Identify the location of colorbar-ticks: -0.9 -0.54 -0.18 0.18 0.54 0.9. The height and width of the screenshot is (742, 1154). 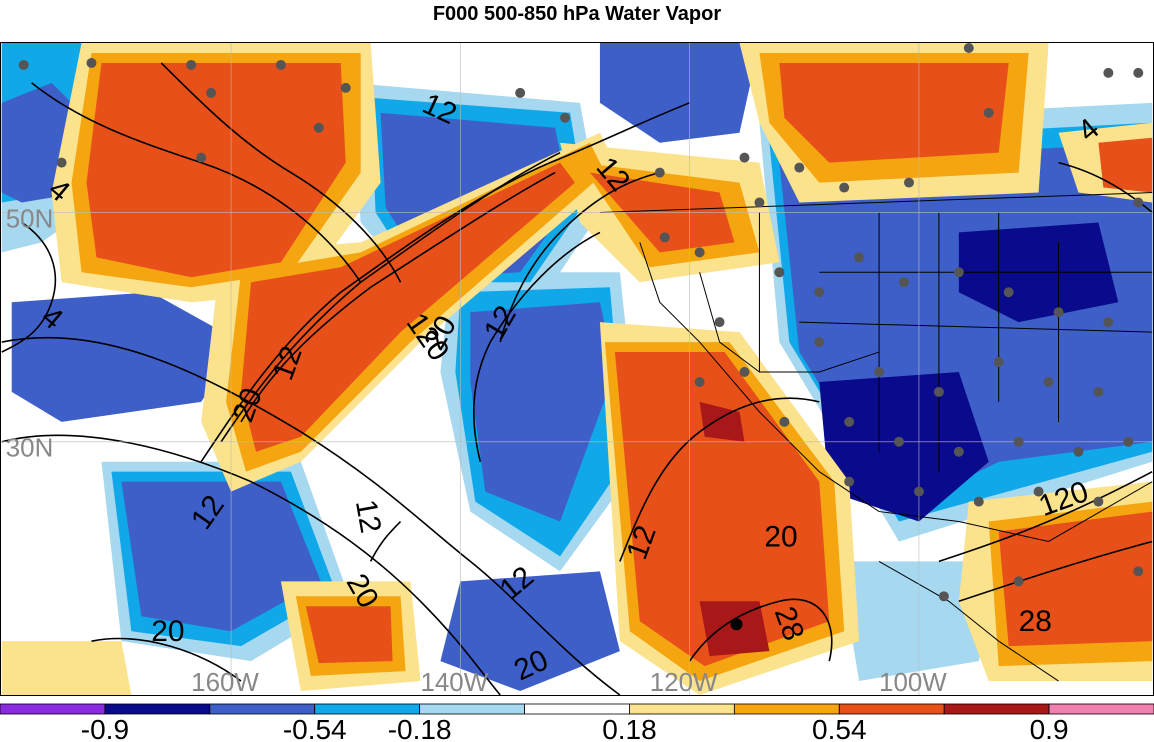
(575, 728).